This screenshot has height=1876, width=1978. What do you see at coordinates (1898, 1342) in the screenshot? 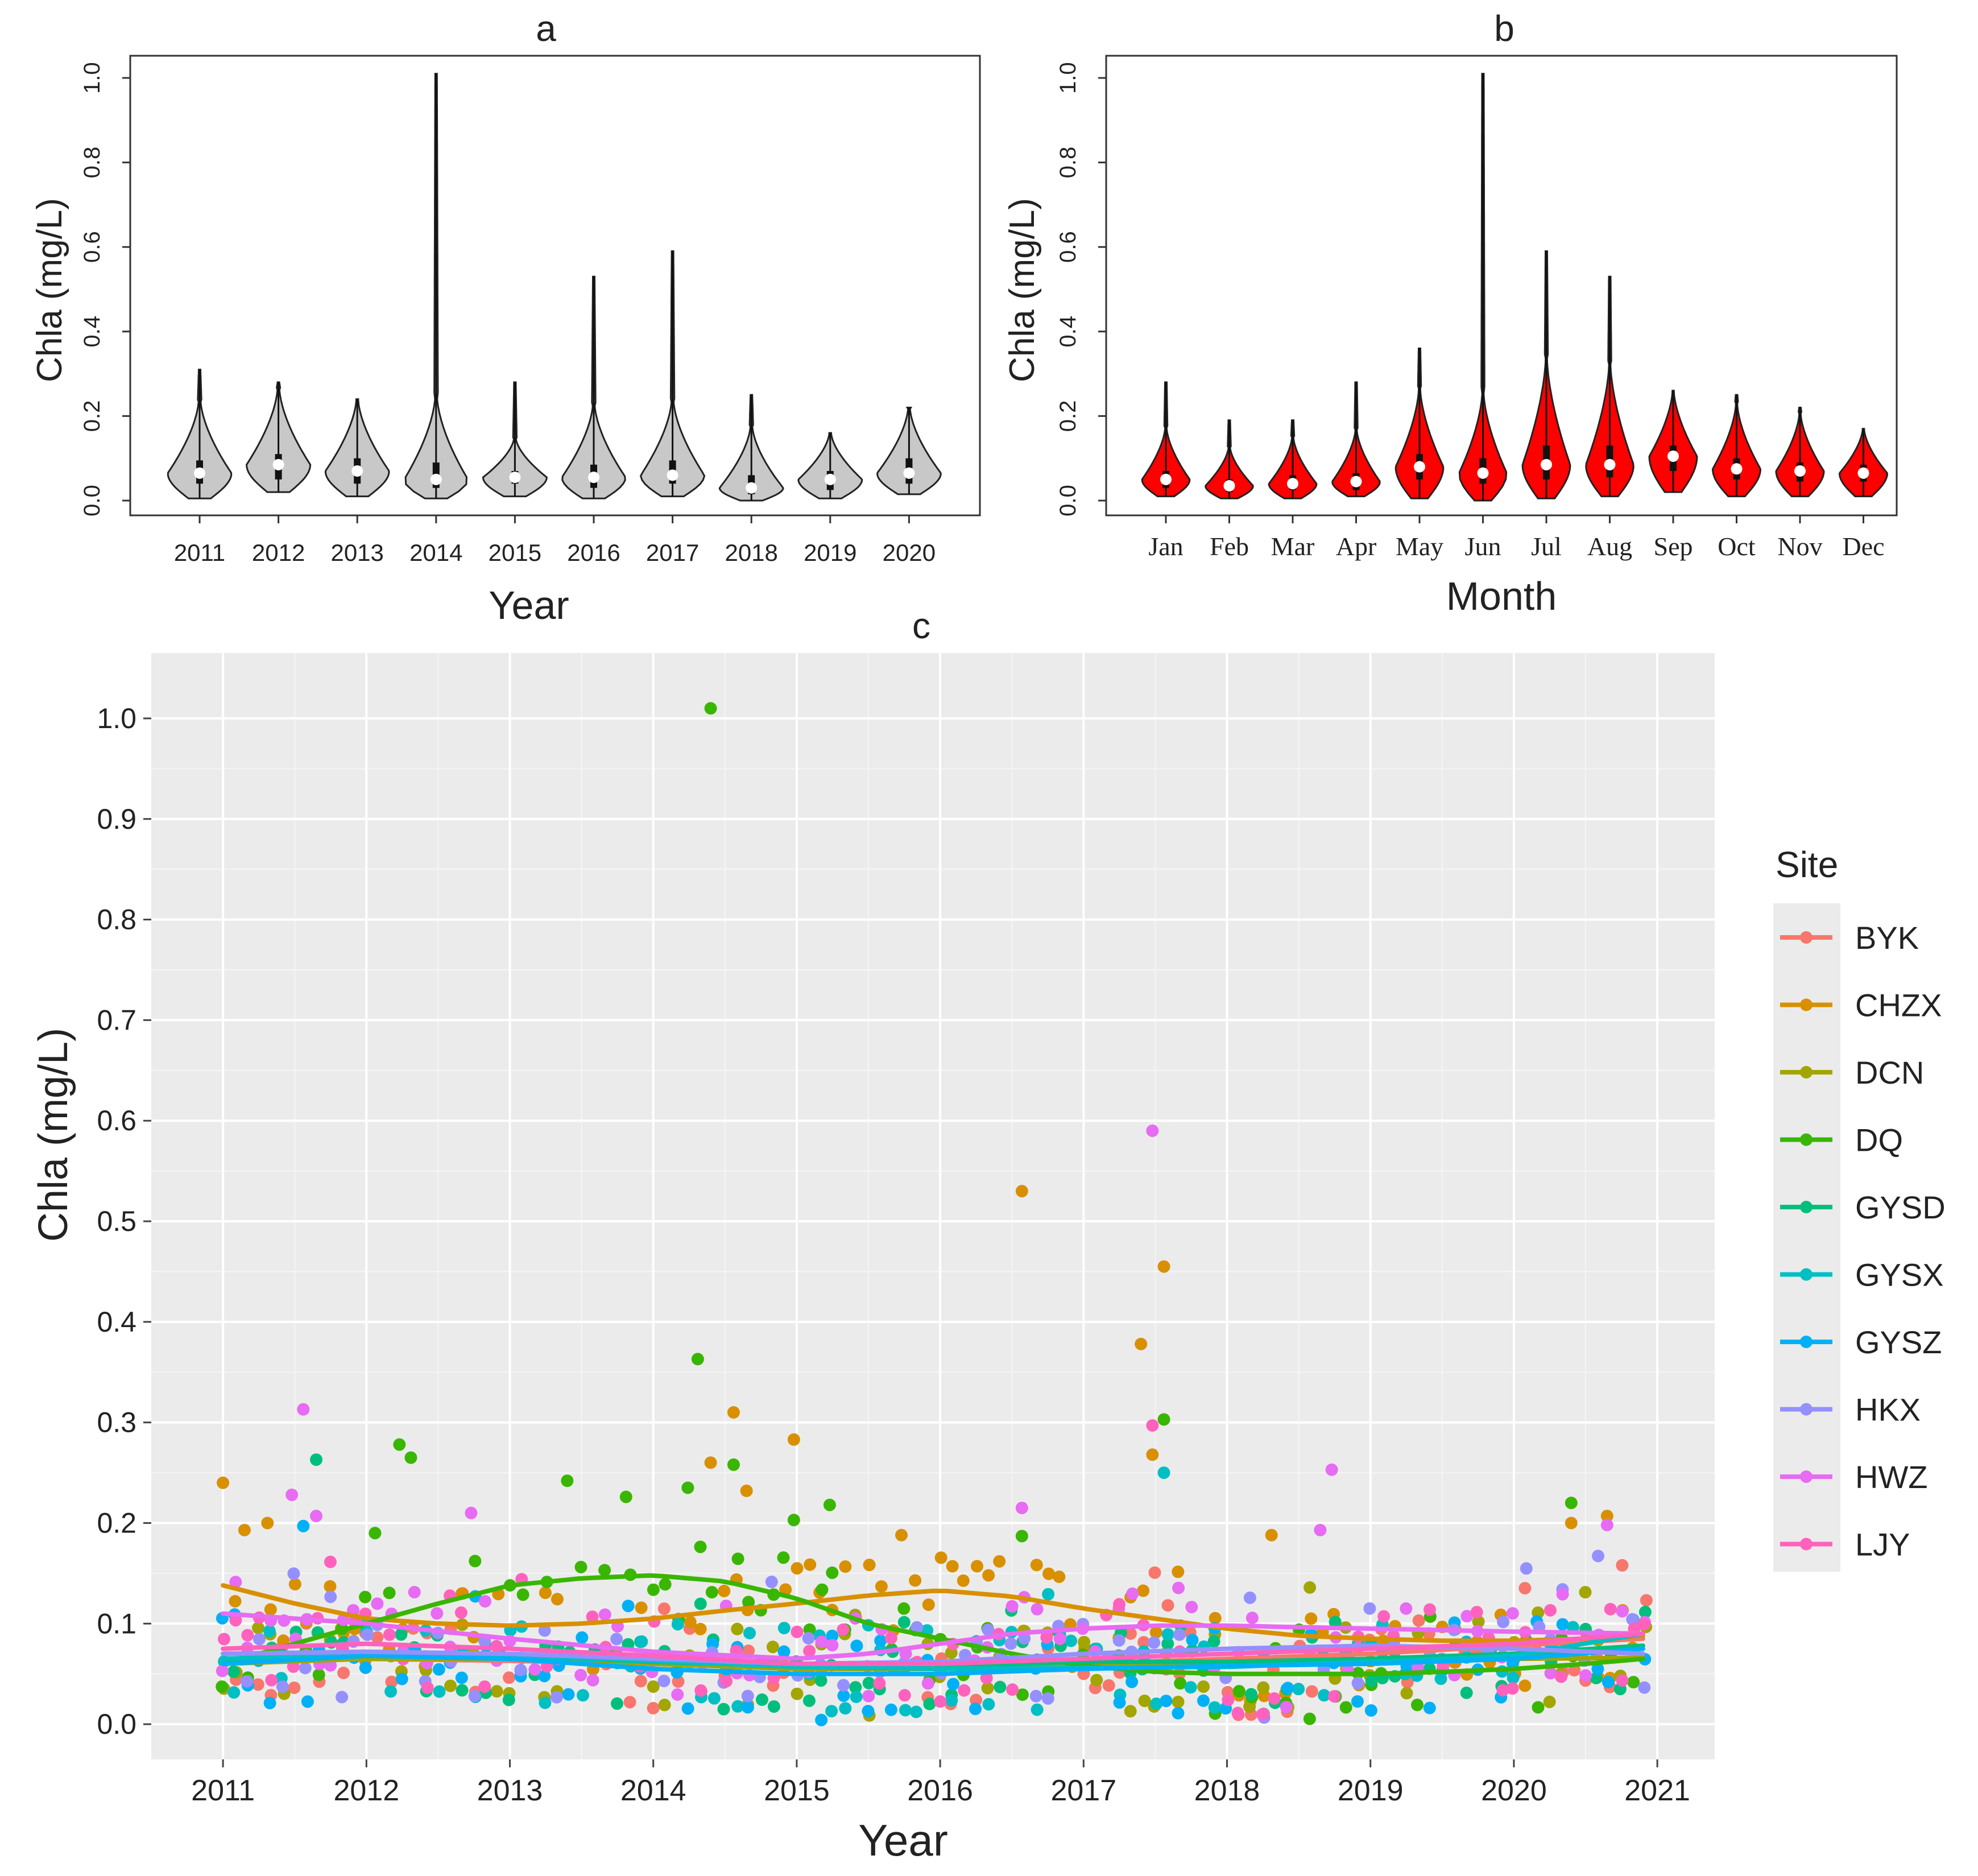
I see `legend-label-GYSZ: GYSZ` at bounding box center [1898, 1342].